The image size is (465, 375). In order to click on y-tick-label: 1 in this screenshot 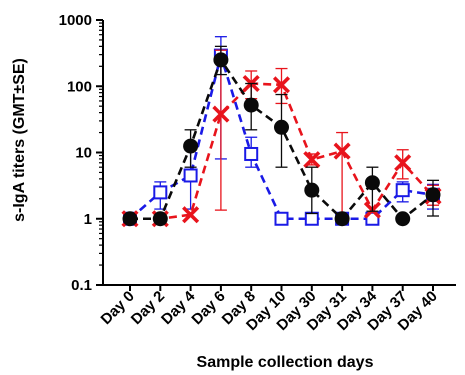, I will do `click(88, 219)`.